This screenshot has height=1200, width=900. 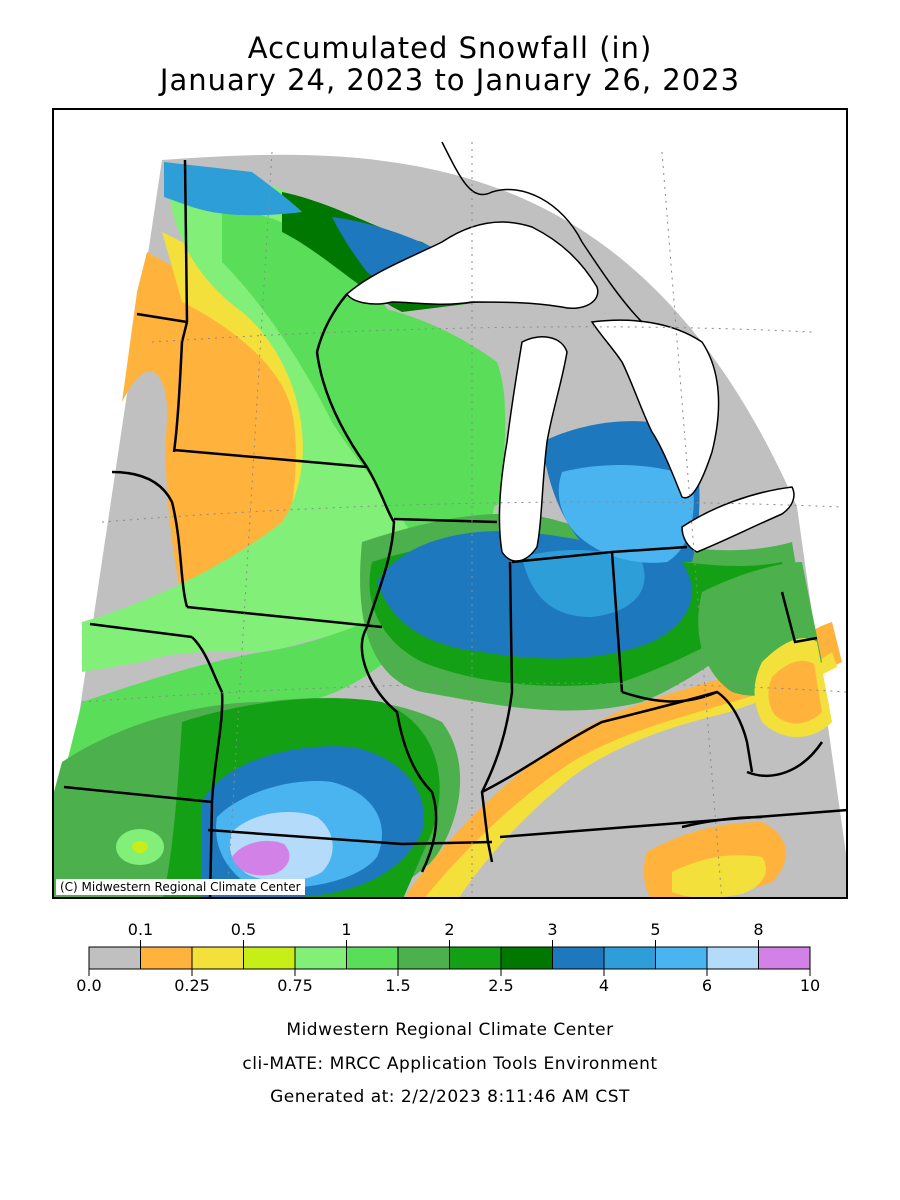 I want to click on footer-generated: Generated at: 2/2/2023 8:11:46 AM CST, so click(x=450, y=1097).